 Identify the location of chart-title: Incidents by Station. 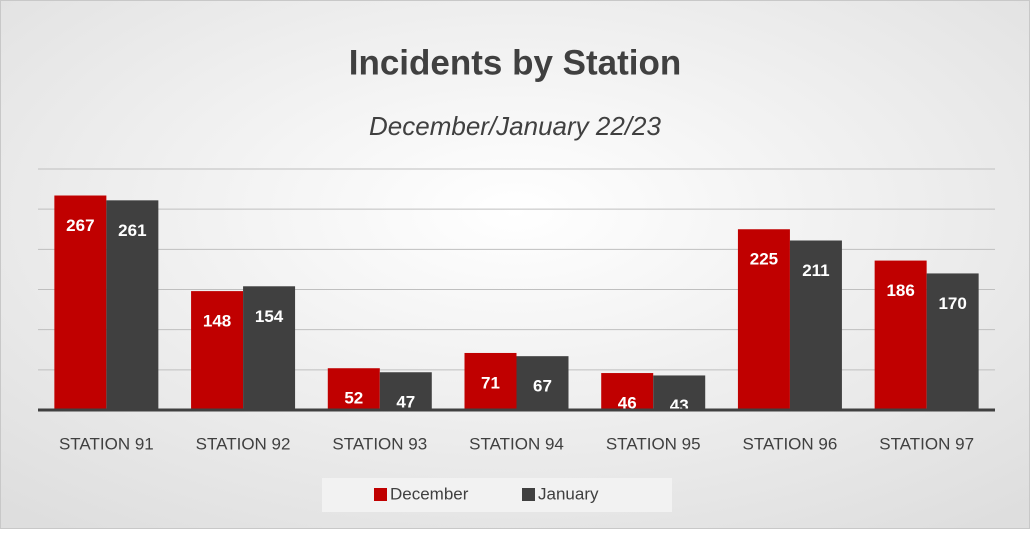
(515, 62).